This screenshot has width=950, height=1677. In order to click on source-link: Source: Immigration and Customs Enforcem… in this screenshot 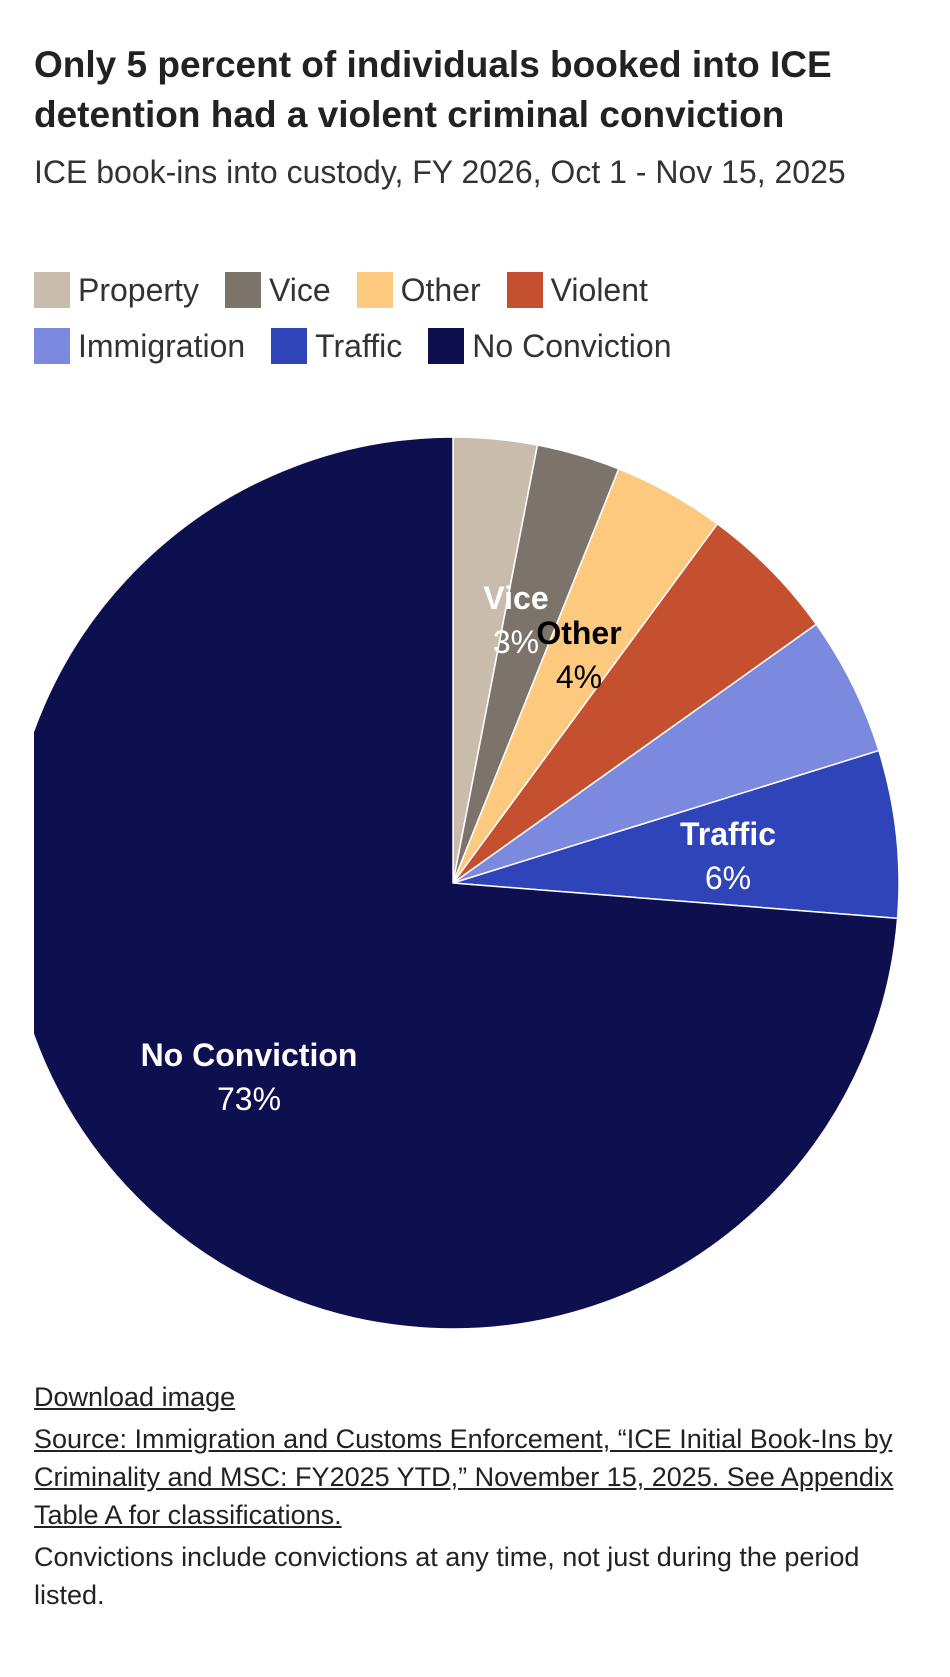, I will do `click(464, 1477)`.